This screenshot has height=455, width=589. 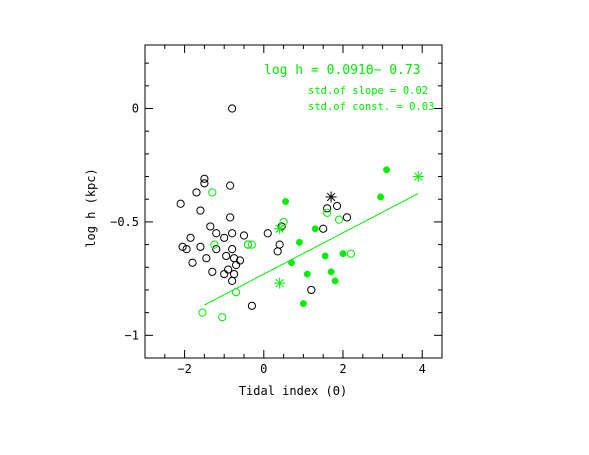 What do you see at coordinates (368, 91) in the screenshot?
I see `std-slope-label: std.of slope = 0.02` at bounding box center [368, 91].